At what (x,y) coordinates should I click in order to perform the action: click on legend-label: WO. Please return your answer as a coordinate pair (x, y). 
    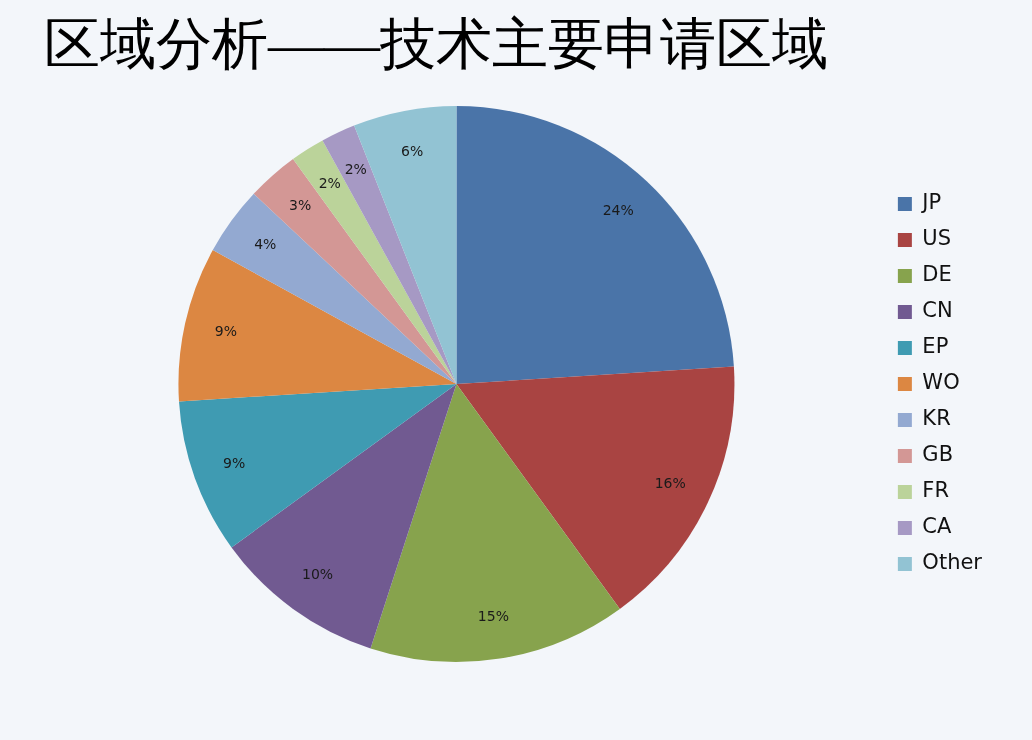
    Looking at the image, I should click on (941, 382).